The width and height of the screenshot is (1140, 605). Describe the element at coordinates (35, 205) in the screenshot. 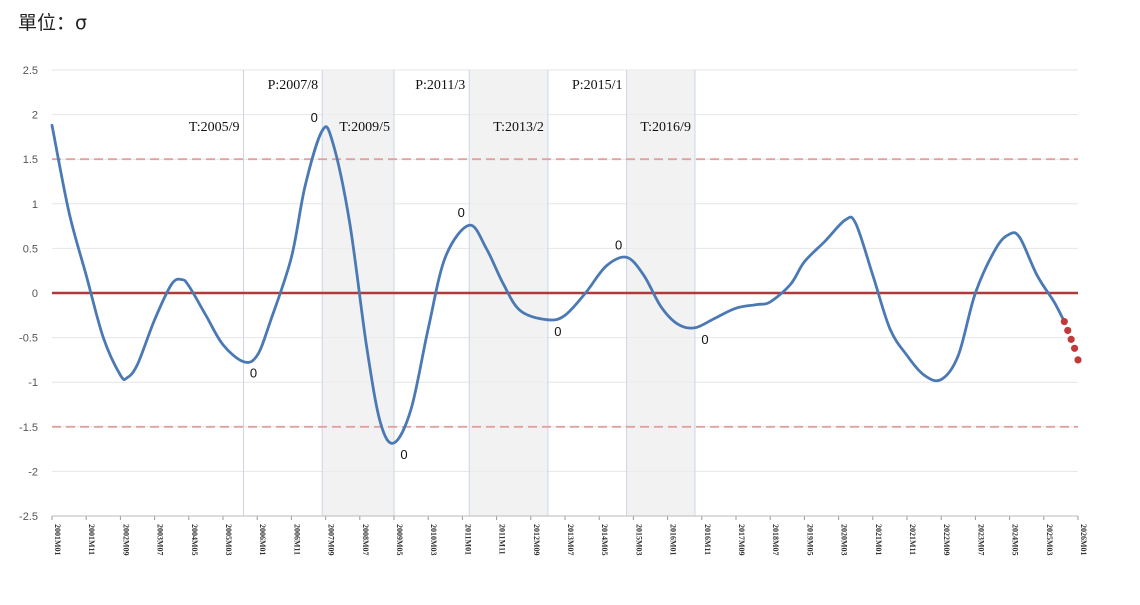

I see `y-tick-label: 1` at that location.